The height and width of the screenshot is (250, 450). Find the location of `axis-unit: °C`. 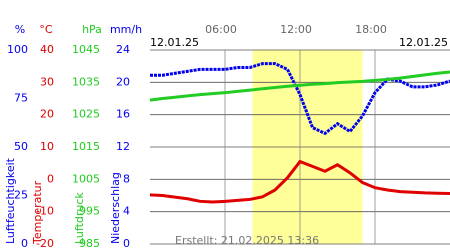

axis-unit: °C is located at coordinates (46, 29).